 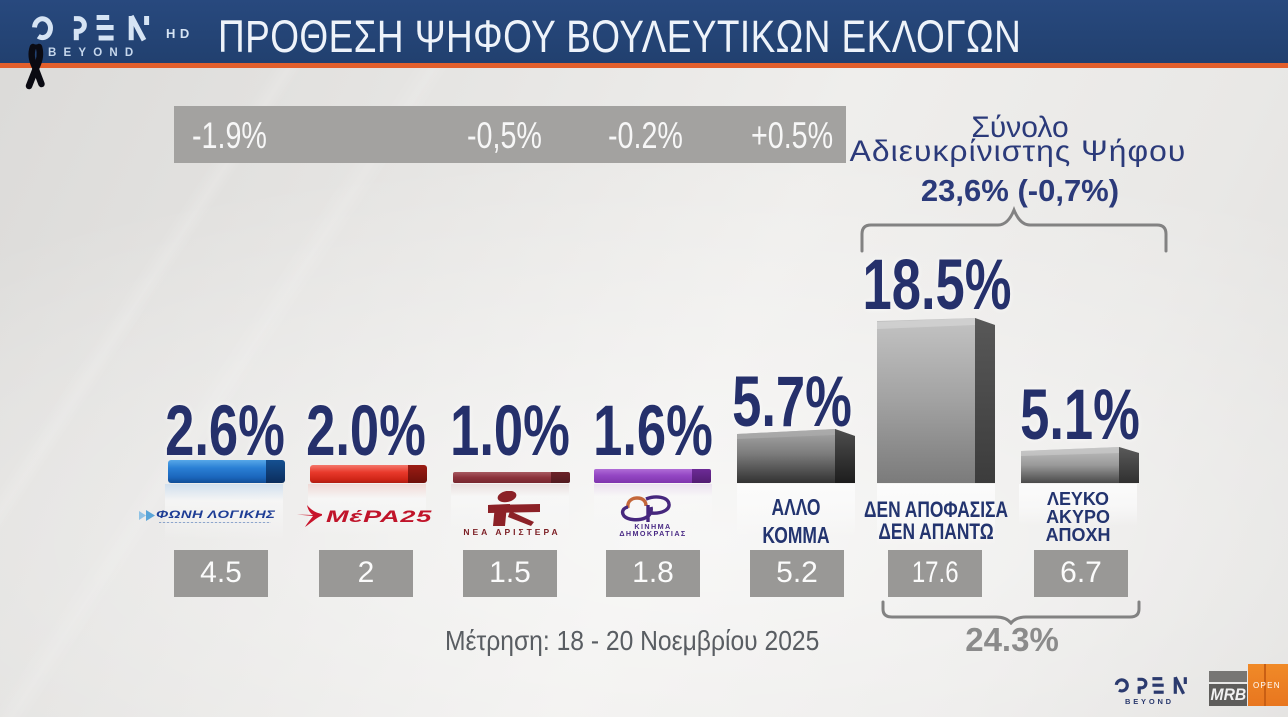 I want to click on svg-text: HD, so click(x=180, y=33).